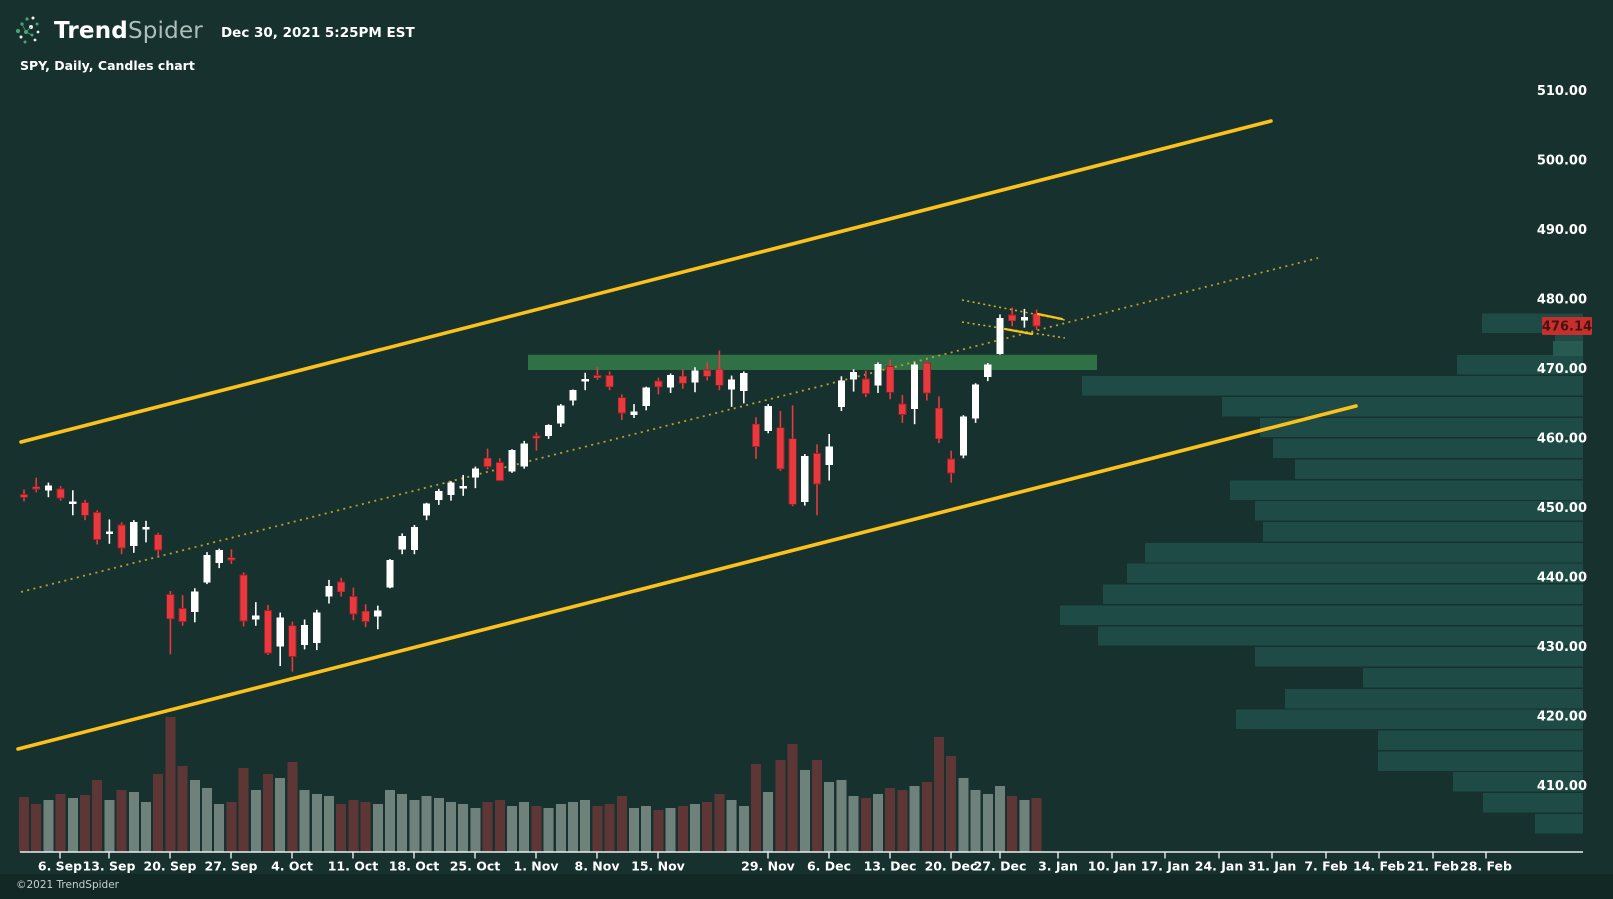  I want to click on time-axis-label: 6. Dec, so click(829, 866).